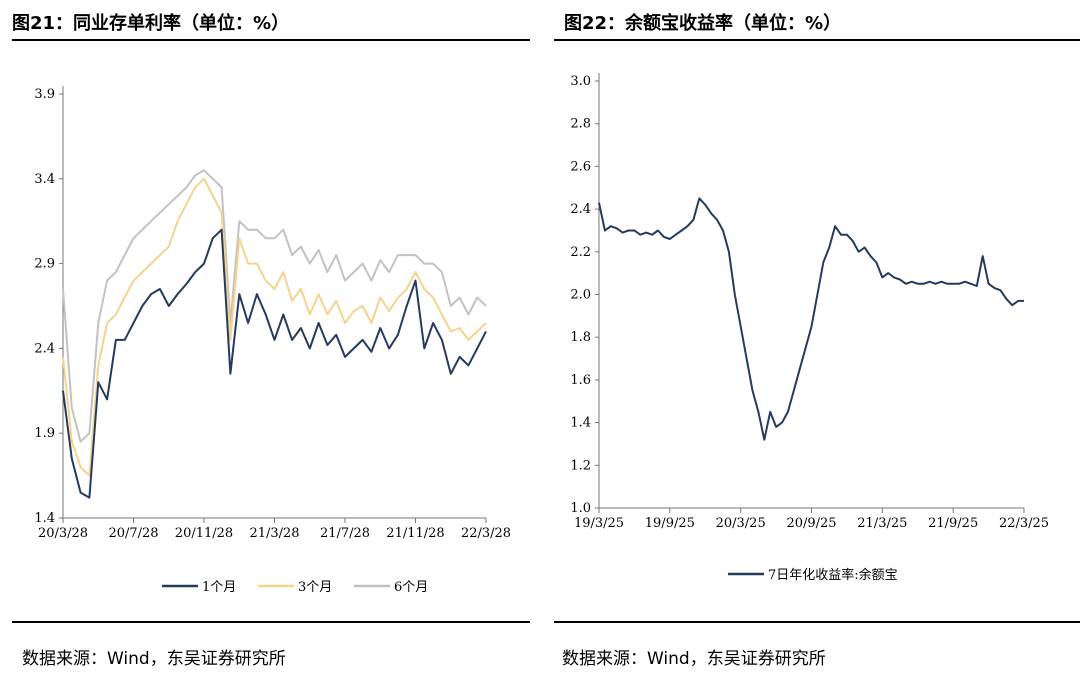 This screenshot has height=683, width=1080. I want to click on x-tick-label: 20/9/25, so click(811, 523).